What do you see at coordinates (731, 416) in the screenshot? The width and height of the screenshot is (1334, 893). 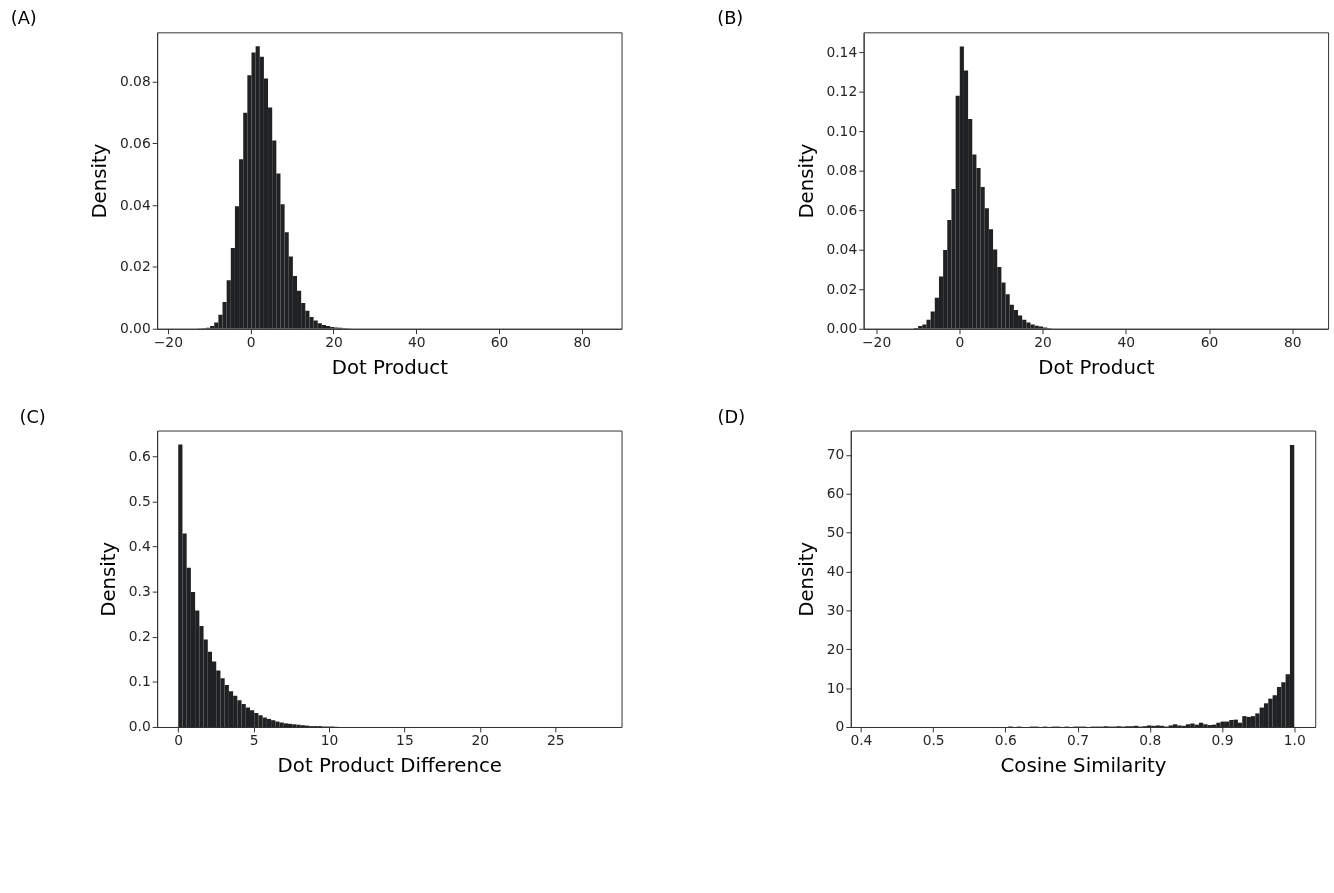 I see `chart-title: (D)` at bounding box center [731, 416].